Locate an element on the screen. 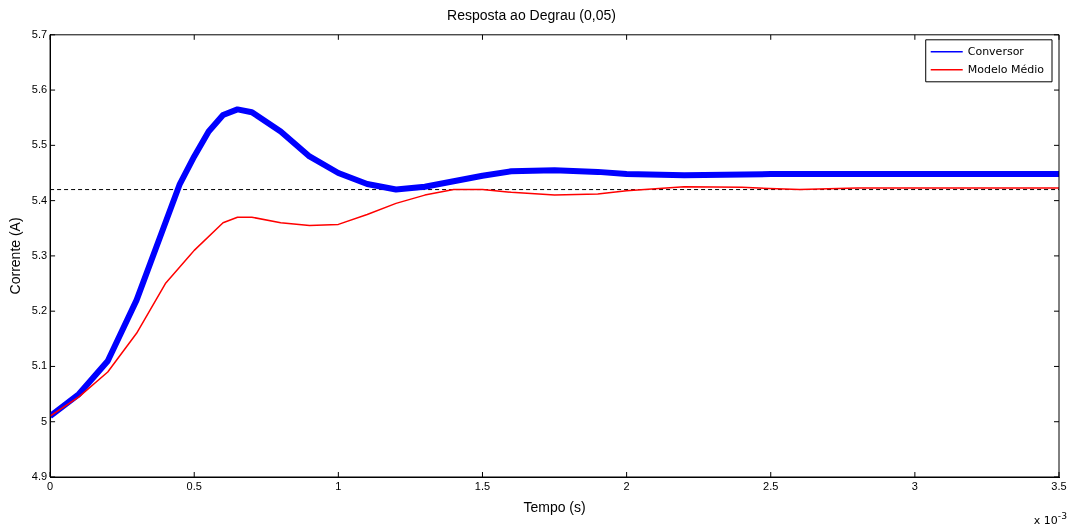 The image size is (1073, 529). x-tick-label: 0.5 is located at coordinates (194, 485).